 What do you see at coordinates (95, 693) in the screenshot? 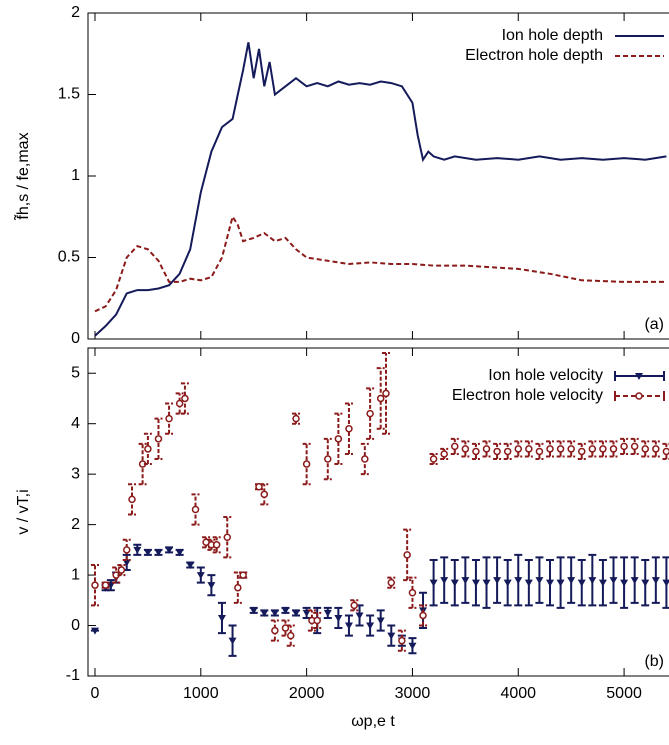
I see `x-tick-label: 0` at bounding box center [95, 693].